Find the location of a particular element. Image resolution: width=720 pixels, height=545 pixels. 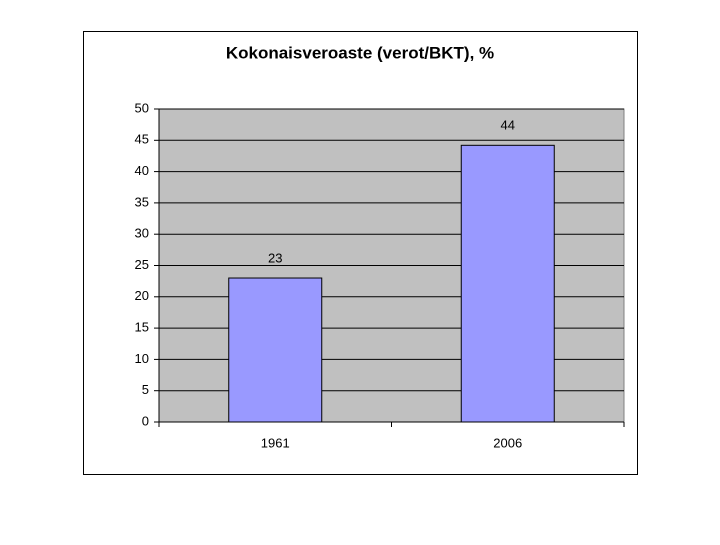

y-tick-label: 35 is located at coordinates (142, 201).